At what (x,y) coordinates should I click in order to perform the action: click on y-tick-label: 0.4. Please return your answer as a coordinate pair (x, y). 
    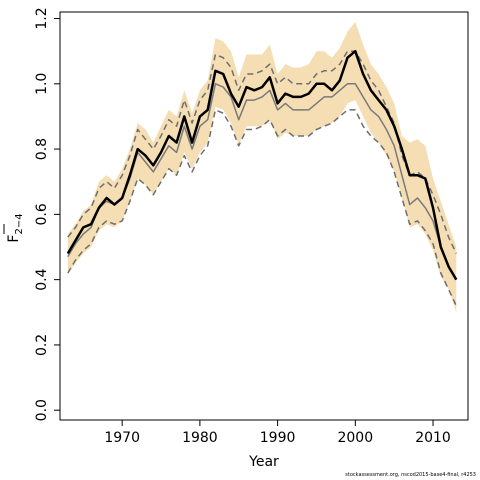
    Looking at the image, I should click on (42, 279).